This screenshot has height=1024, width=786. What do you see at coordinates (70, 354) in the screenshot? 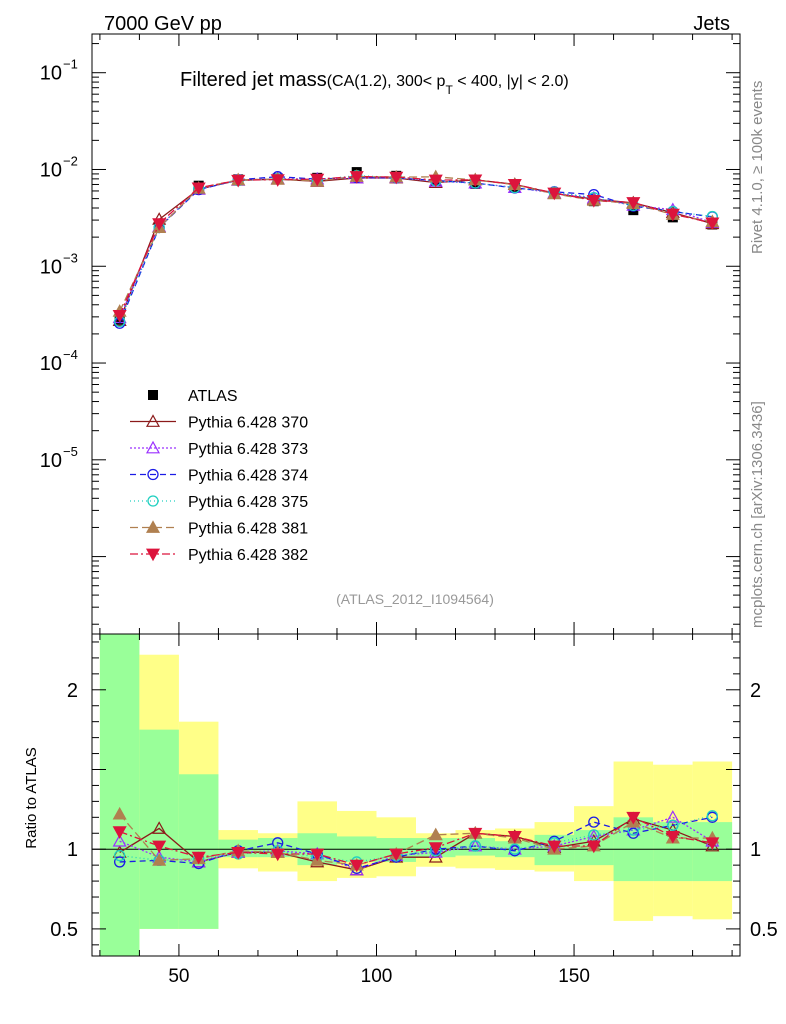
I see `y-tick-exponent: −4` at bounding box center [70, 354].